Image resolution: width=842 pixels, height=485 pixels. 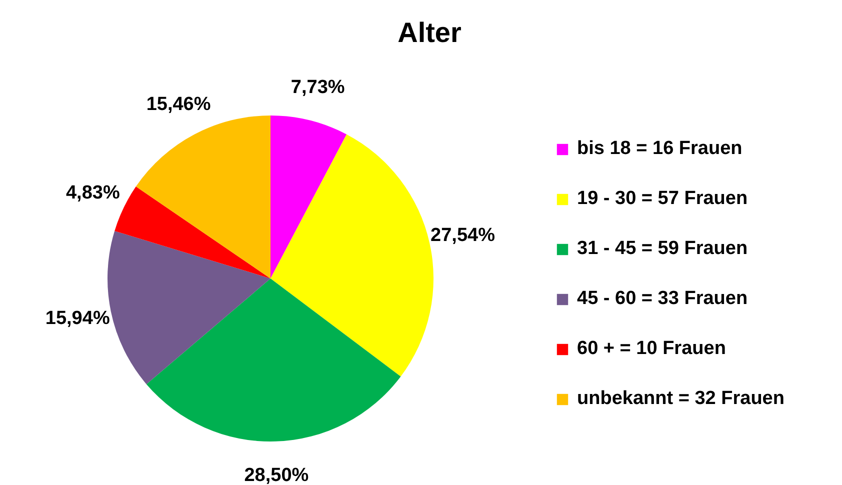 What do you see at coordinates (680, 399) in the screenshot?
I see `legend-label: unbekannt = 32 Frauen` at bounding box center [680, 399].